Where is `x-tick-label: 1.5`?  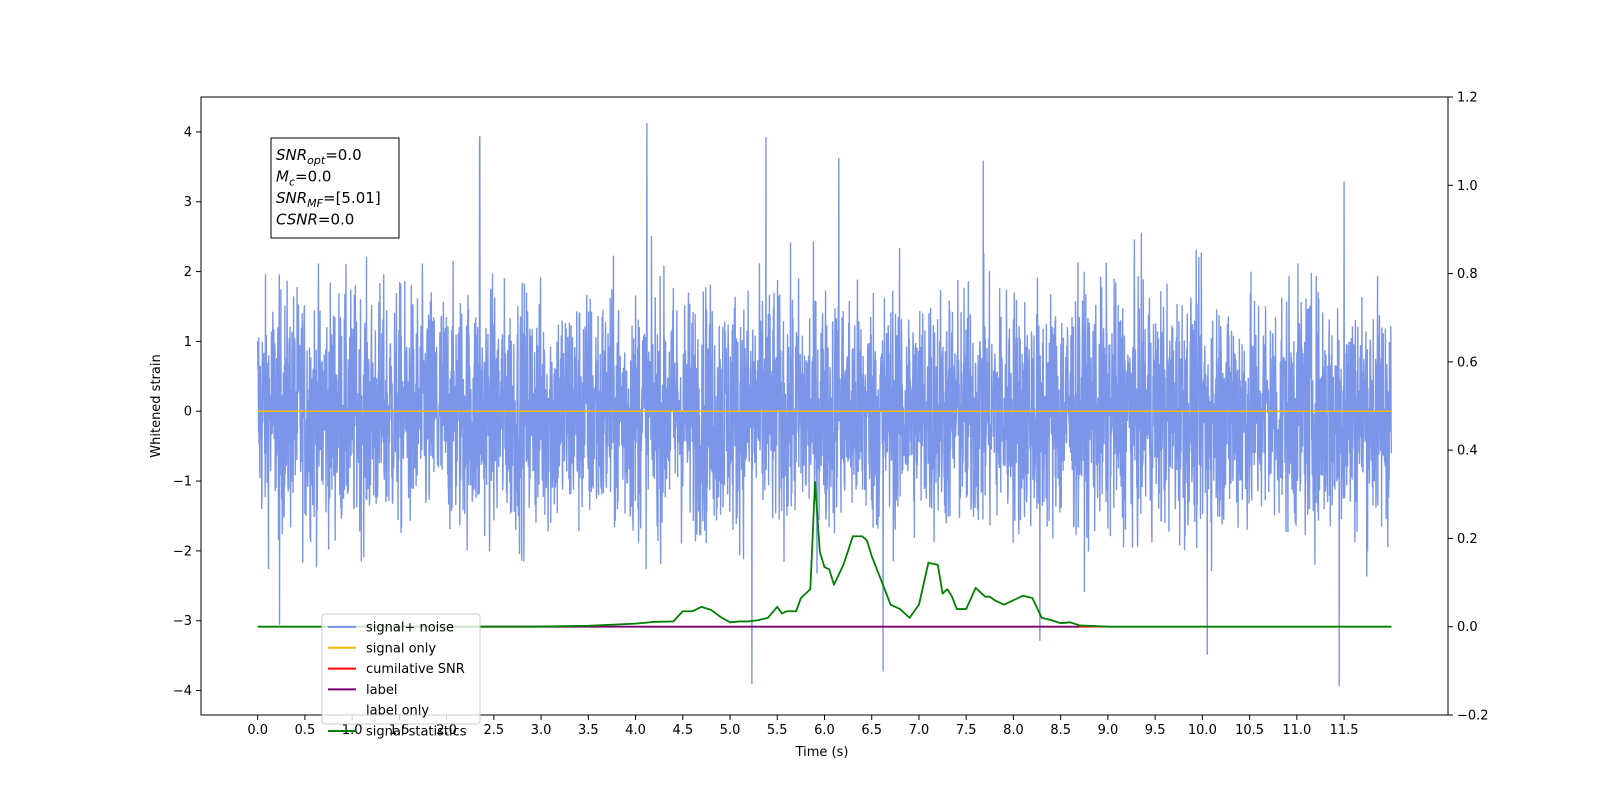
x-tick-label: 1.5 is located at coordinates (399, 730).